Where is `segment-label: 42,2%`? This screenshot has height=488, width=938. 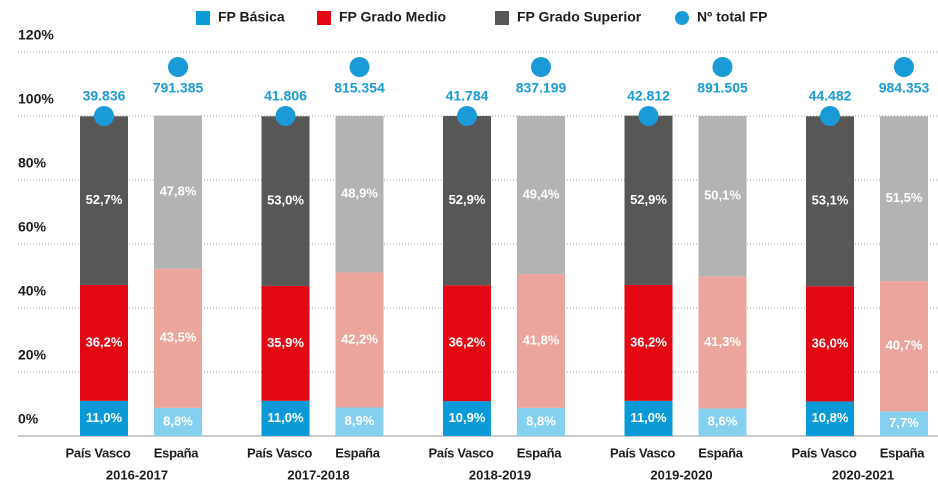 segment-label: 42,2% is located at coordinates (359, 338).